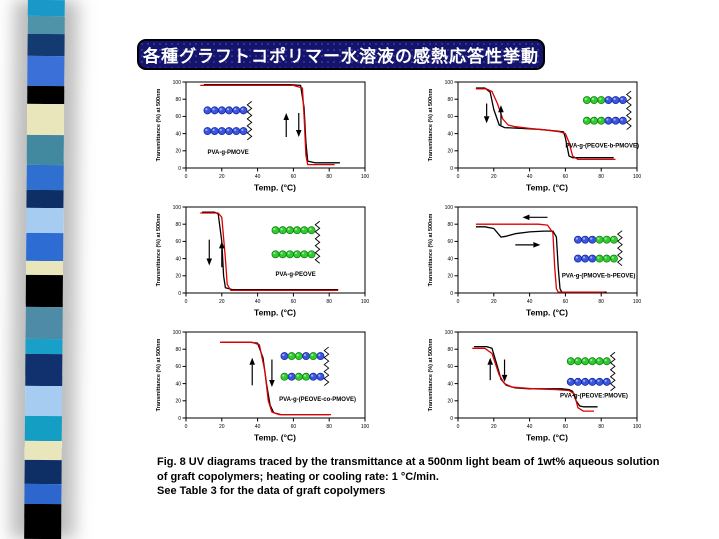 Image resolution: width=719 pixels, height=539 pixels. I want to click on y-axis-label: Transmittance (%) at 500nm, so click(159, 375).